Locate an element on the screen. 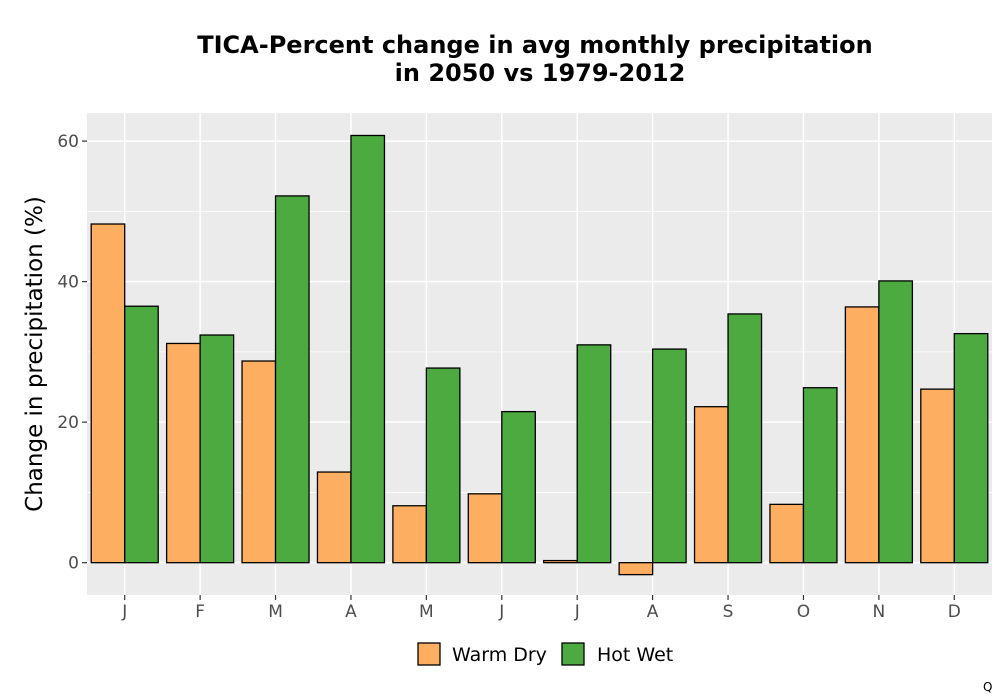  y-tick-label: 60 is located at coordinates (68, 142).